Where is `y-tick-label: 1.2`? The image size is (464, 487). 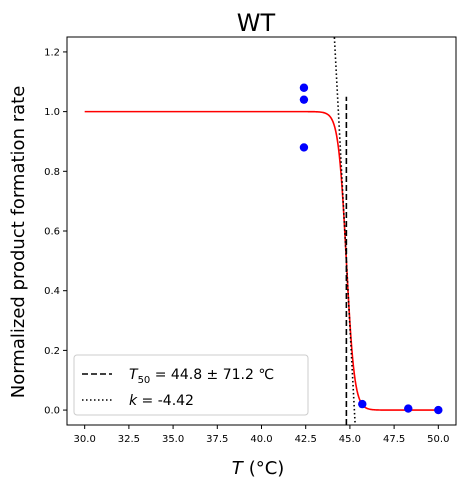 y-tick-label: 1.2 is located at coordinates (52, 52).